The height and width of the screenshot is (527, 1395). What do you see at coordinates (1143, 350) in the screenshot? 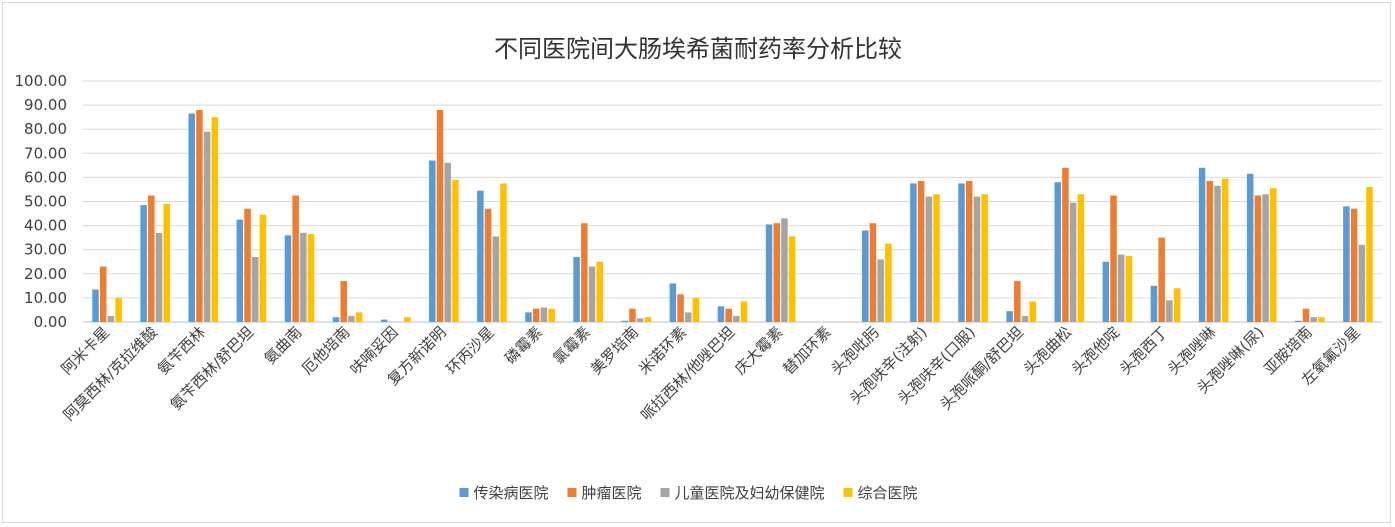
I see `x-tick-label: 头孢西丁` at bounding box center [1143, 350].